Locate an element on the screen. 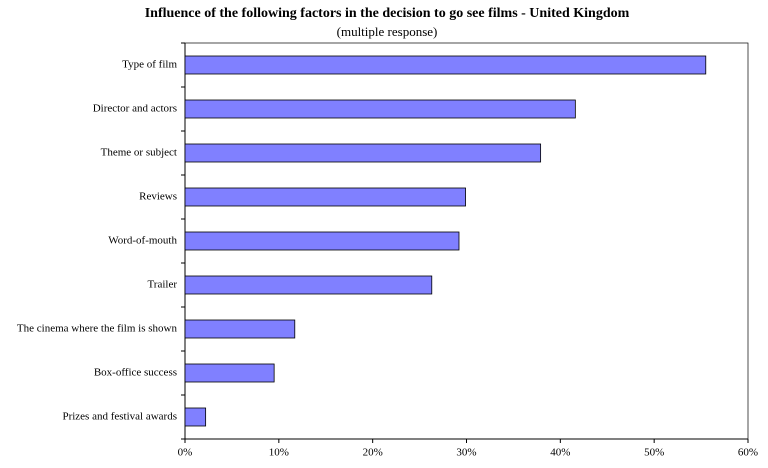 This screenshot has width=768, height=468. y-tick-label: Type of film is located at coordinates (149, 65).